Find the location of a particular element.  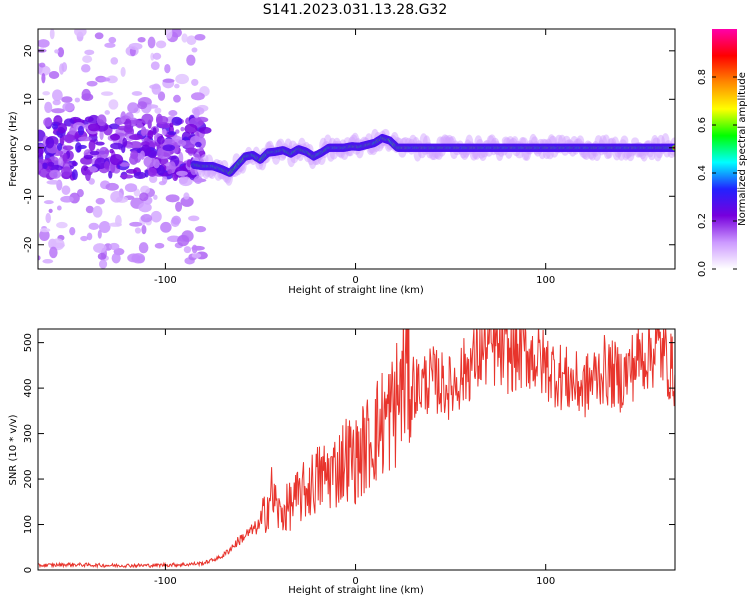

colorbar-ticks: 0.0 0.2 0.4 0.6 0.8 is located at coordinates (717, 173).